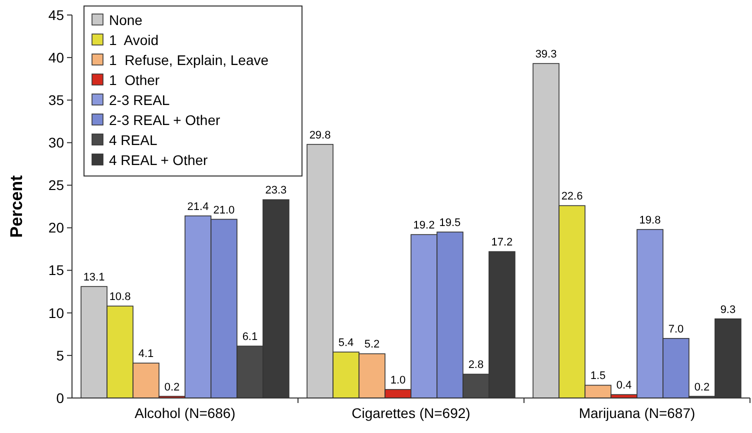  Describe the element at coordinates (424, 226) in the screenshot. I see `data-label: 19.2` at that location.